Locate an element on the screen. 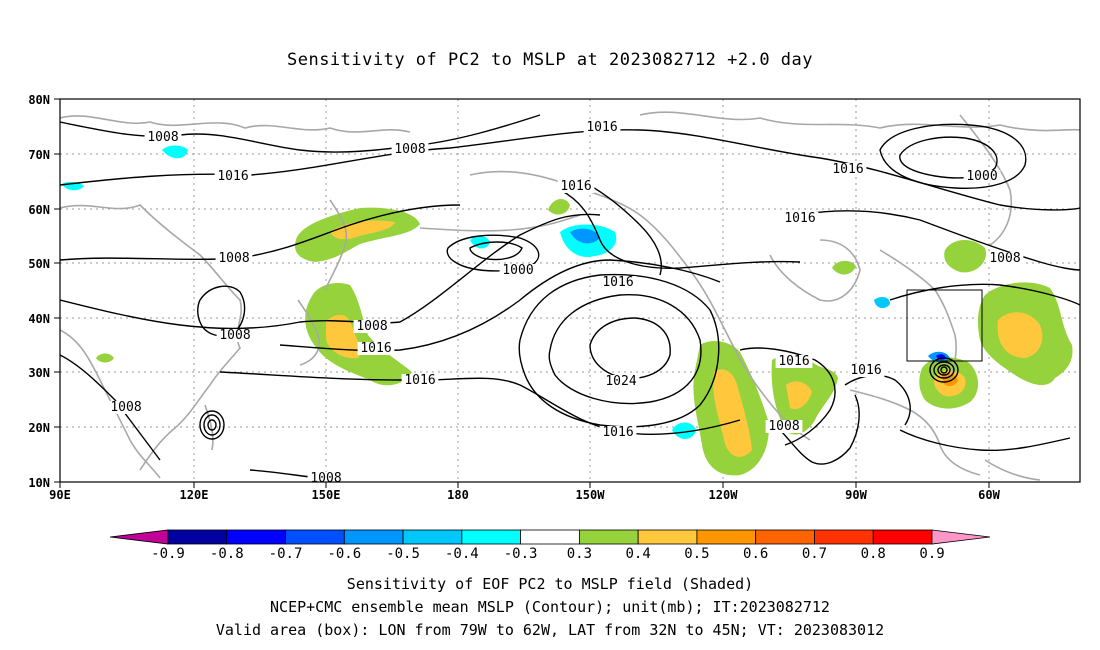  colorbar-tick-label: -0.8 is located at coordinates (227, 554).